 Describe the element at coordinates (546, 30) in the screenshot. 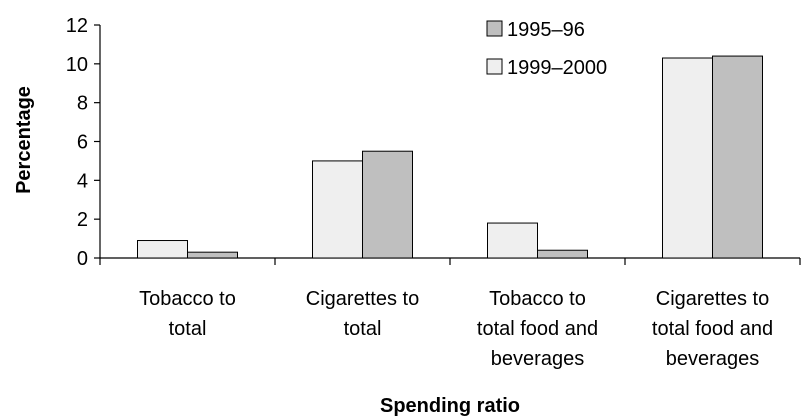

I see `legend-label: 1995–96` at that location.